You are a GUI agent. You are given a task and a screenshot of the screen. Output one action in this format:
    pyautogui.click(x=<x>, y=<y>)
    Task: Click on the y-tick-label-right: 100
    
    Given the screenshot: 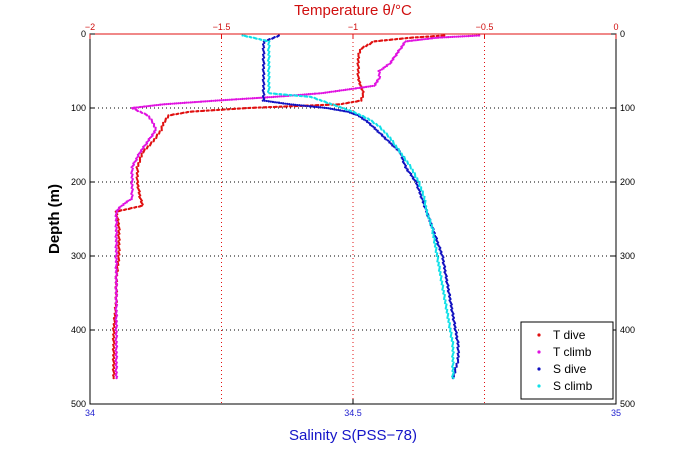 What is the action you would take?
    pyautogui.click(x=627, y=108)
    